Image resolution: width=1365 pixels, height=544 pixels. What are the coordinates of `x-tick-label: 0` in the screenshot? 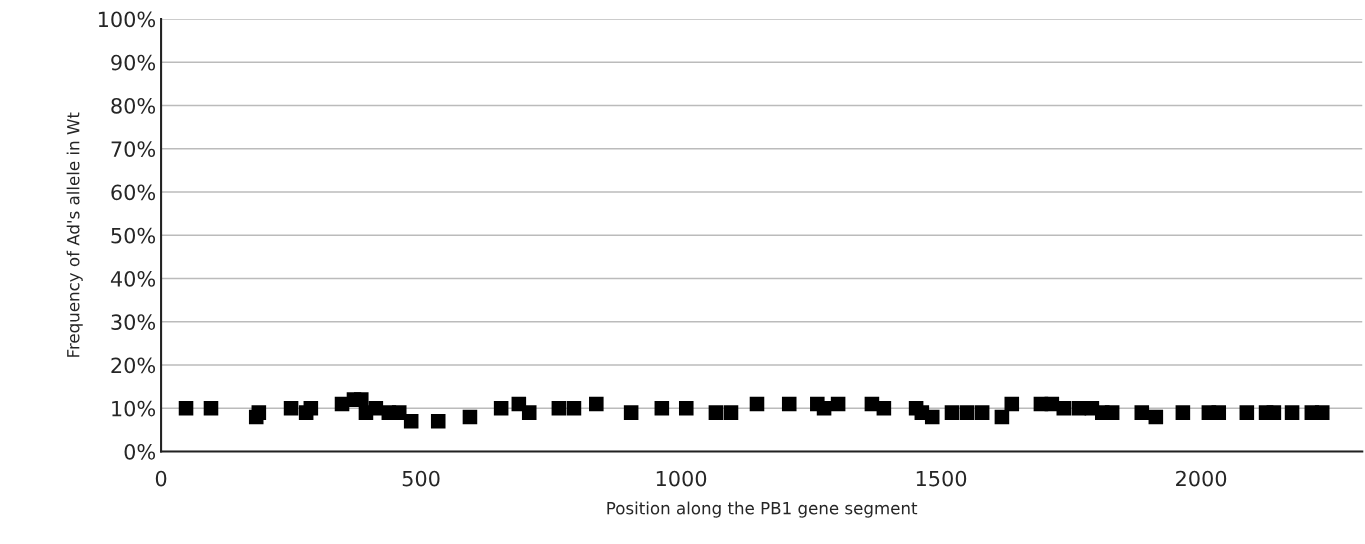 It's located at (161, 478).